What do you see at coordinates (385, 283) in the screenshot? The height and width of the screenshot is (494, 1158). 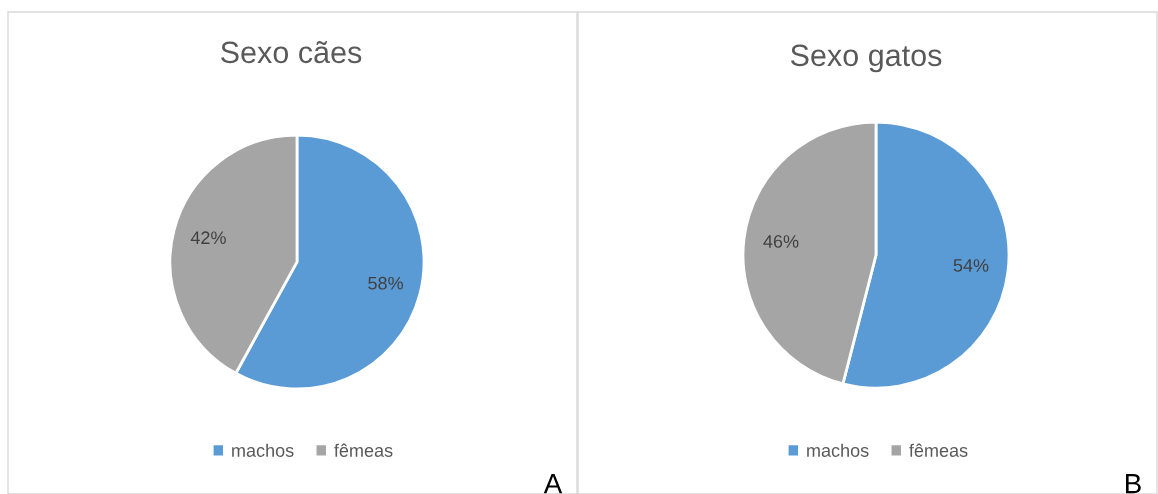 I see `data-label: 58%` at bounding box center [385, 283].